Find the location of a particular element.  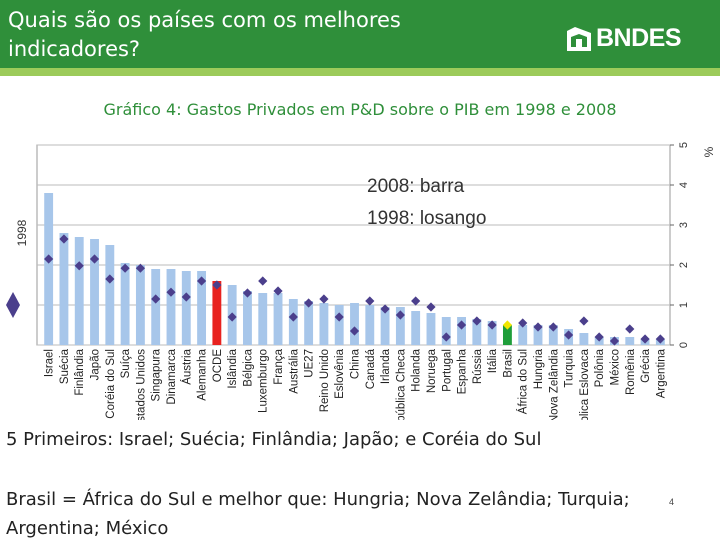

x-tick-label: OCDE is located at coordinates (218, 366).